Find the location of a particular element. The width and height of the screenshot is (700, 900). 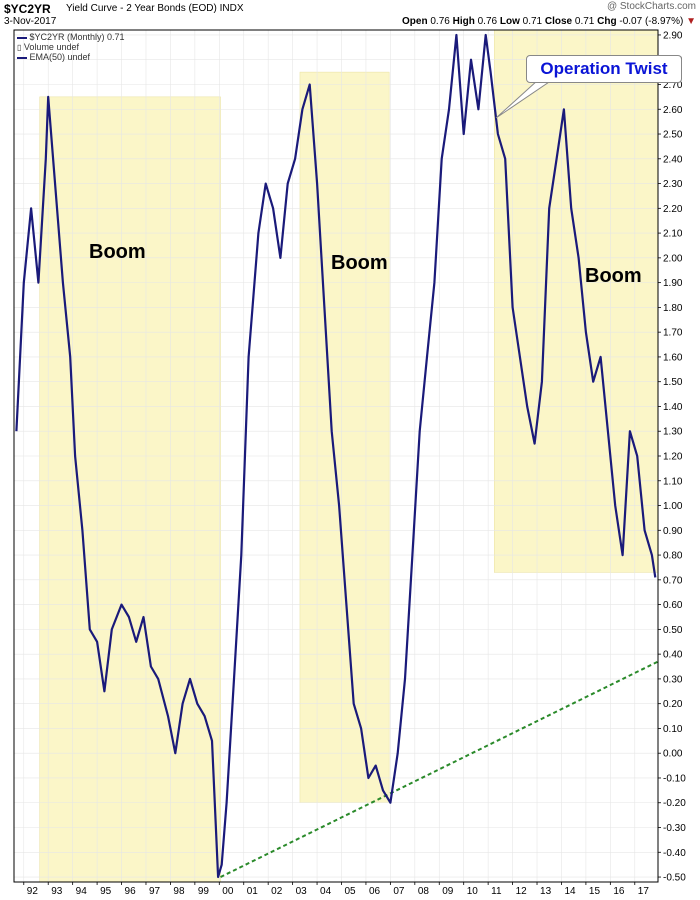

y-tick-label: 0.00 is located at coordinates (673, 754).